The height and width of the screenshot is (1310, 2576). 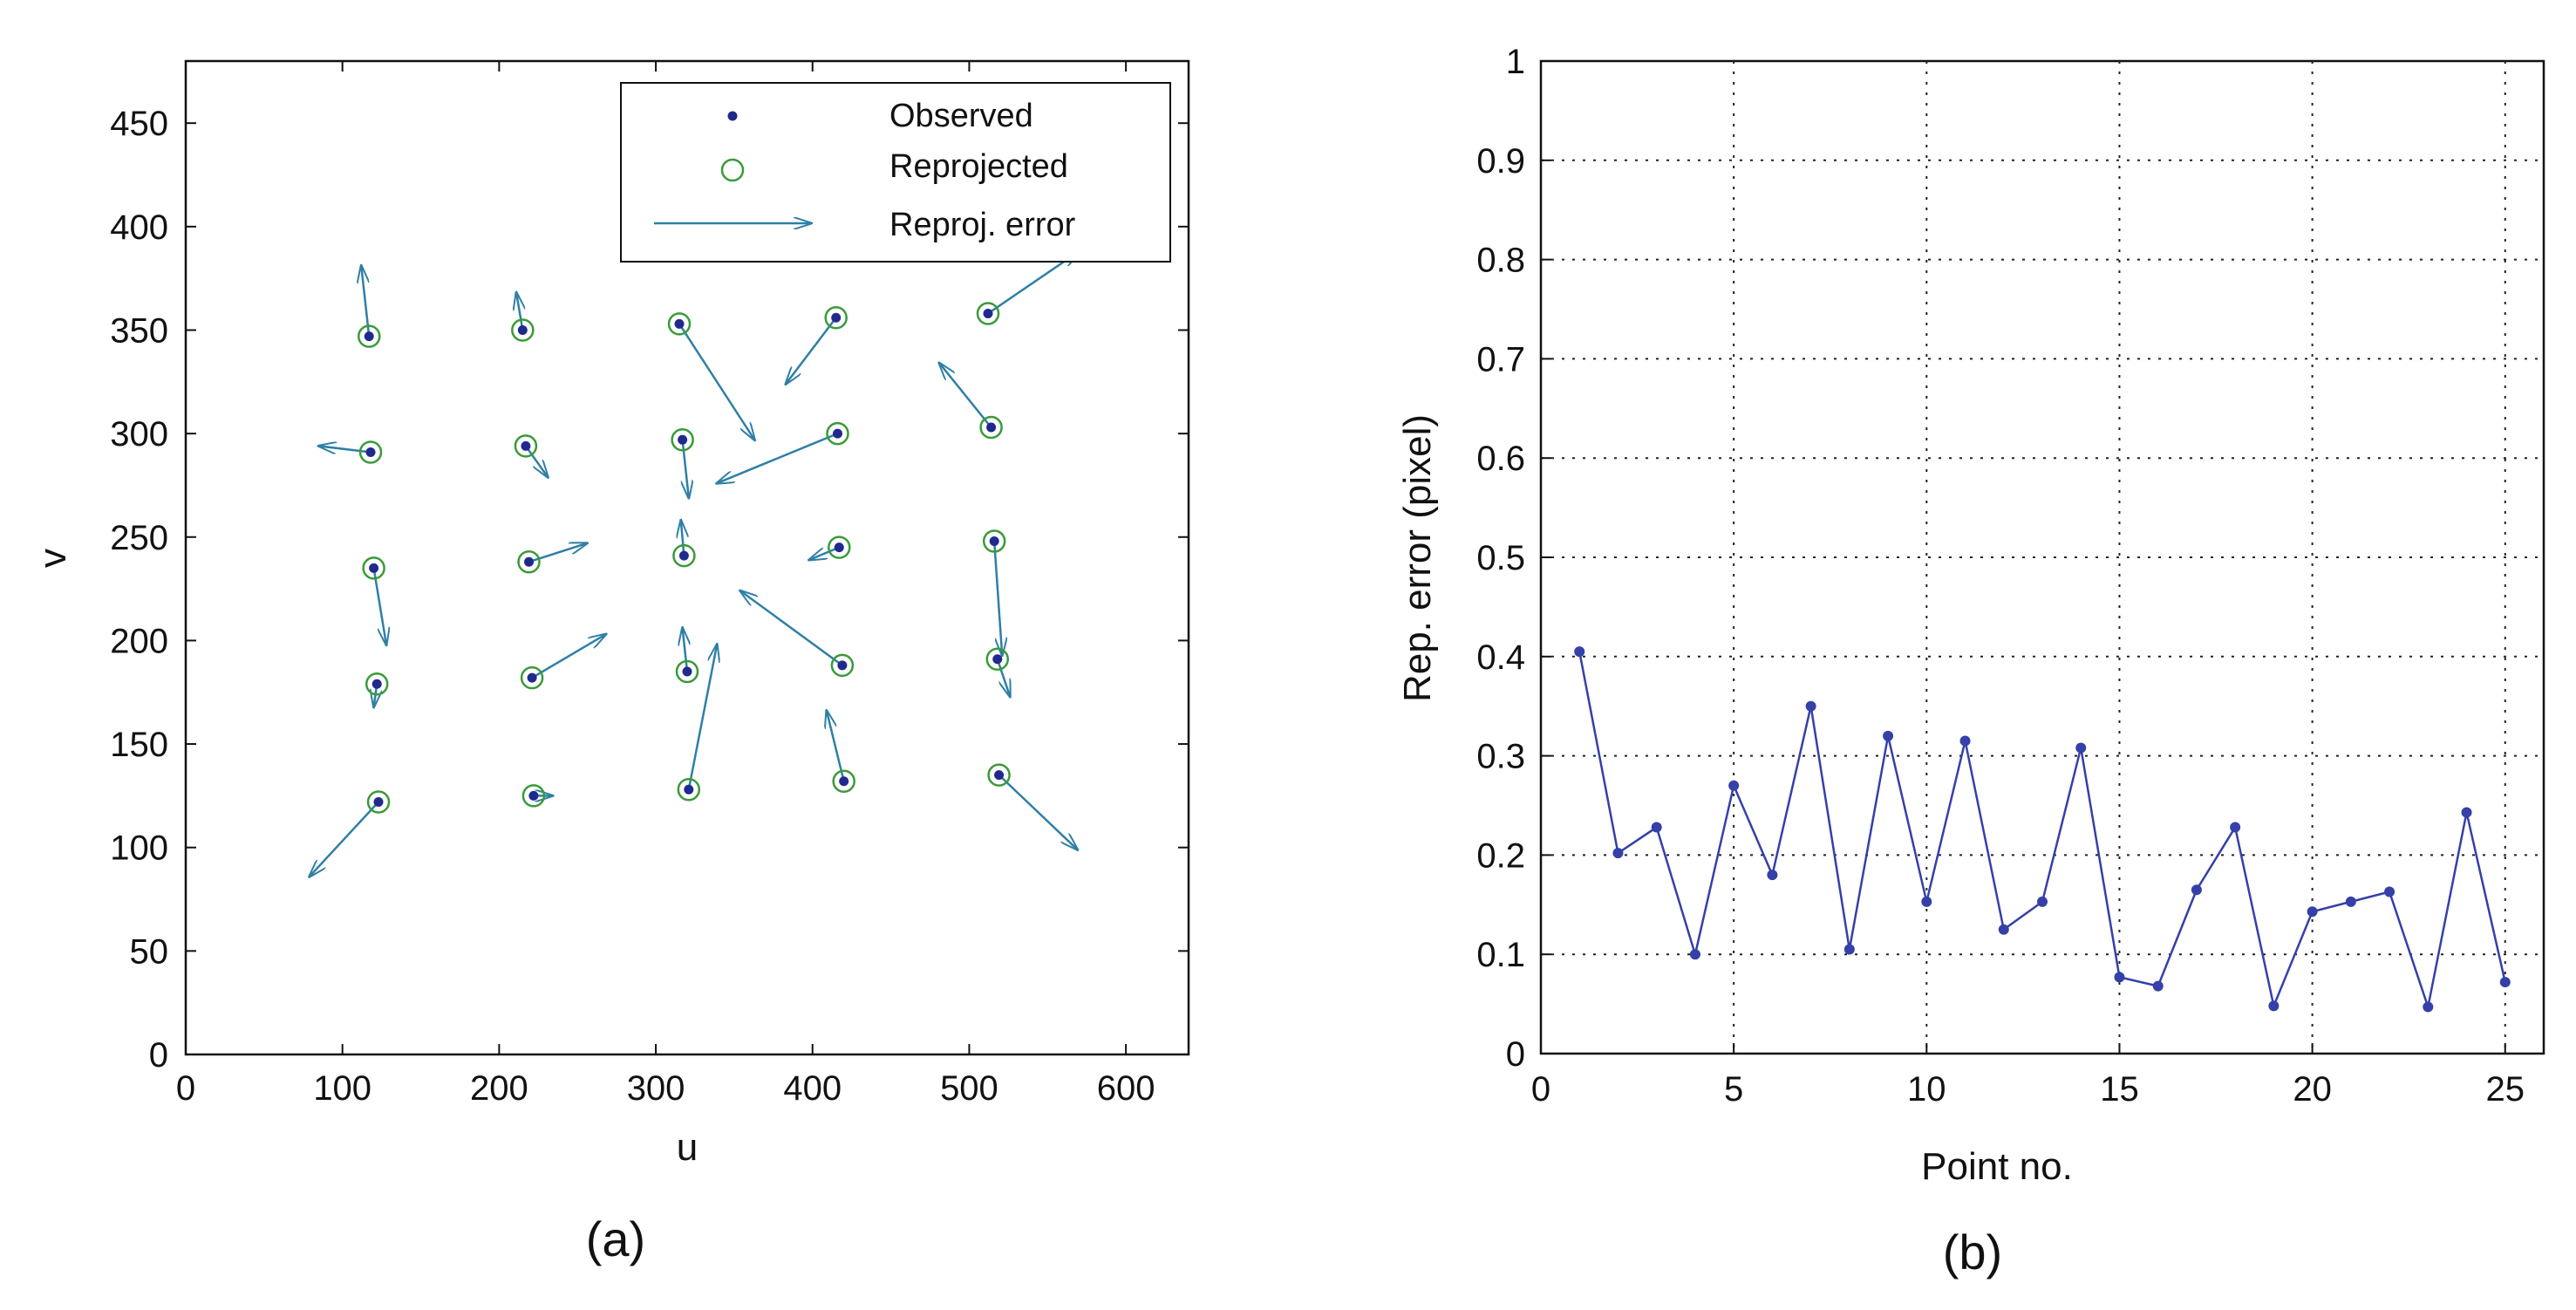 What do you see at coordinates (896, 172) in the screenshot?
I see `legend-box` at bounding box center [896, 172].